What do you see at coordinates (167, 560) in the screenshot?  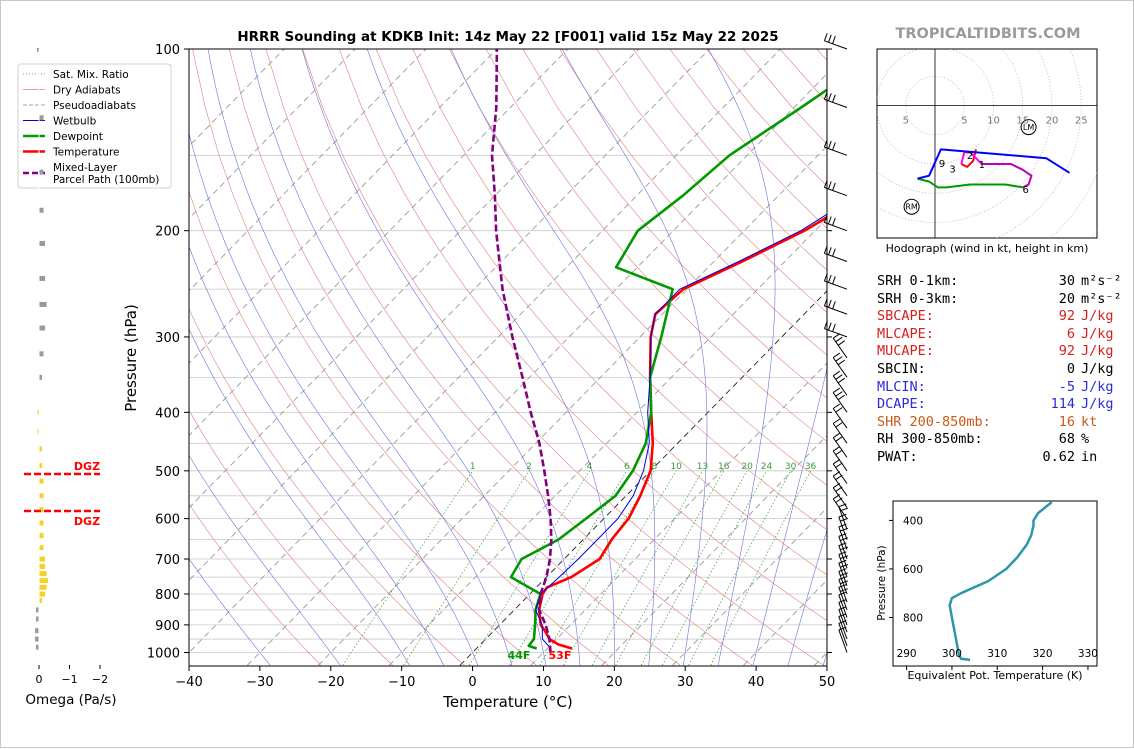 I see `y-tick-label: 700` at bounding box center [167, 560].